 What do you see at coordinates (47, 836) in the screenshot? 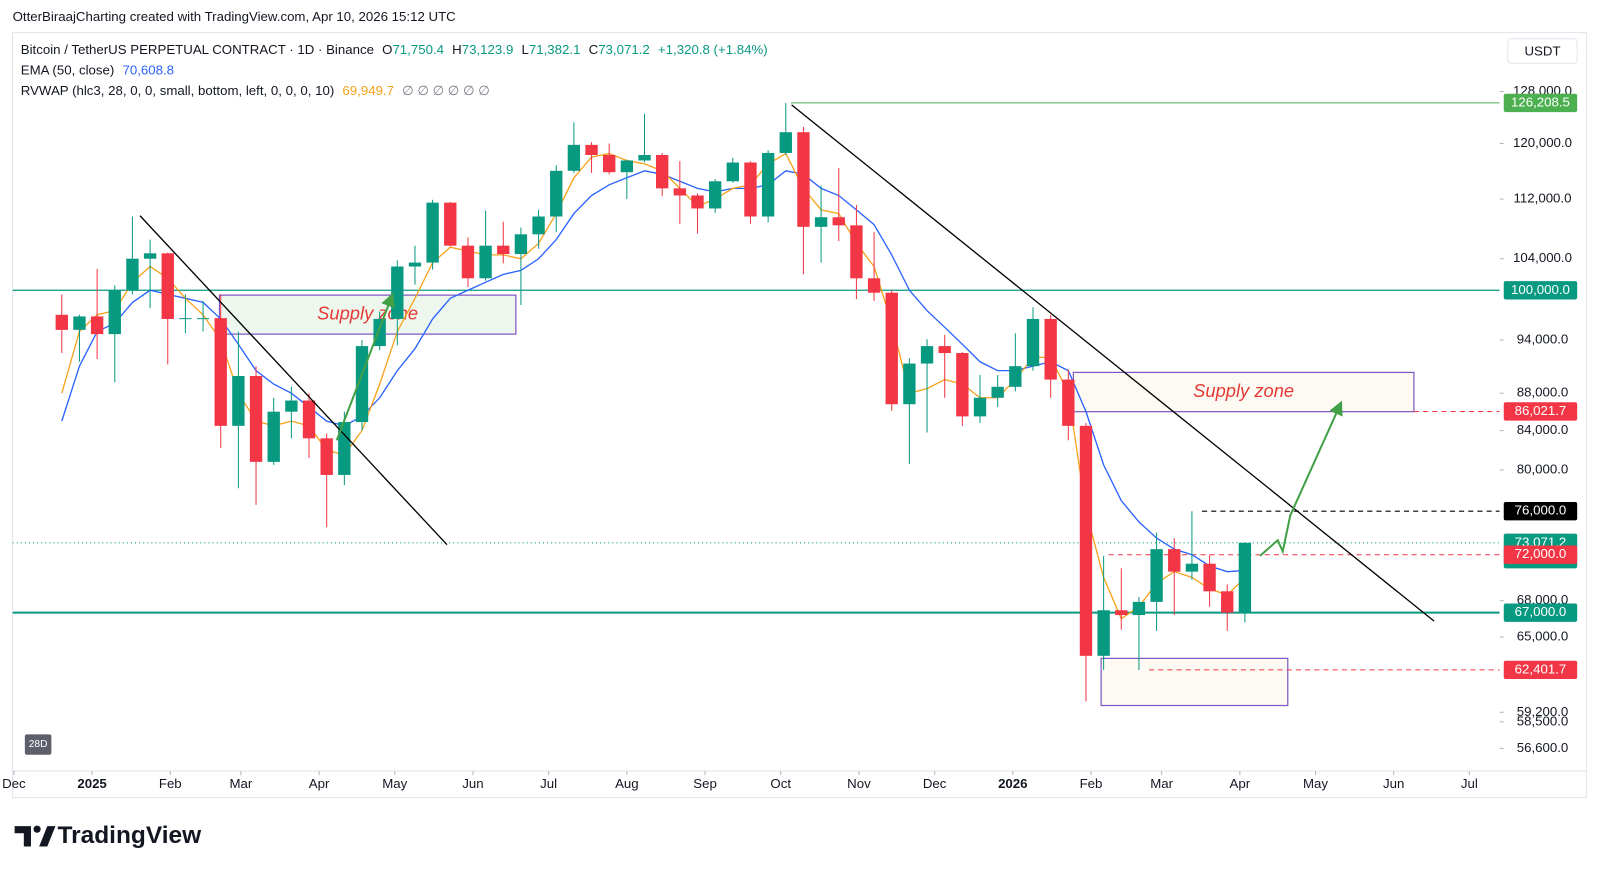
I see `logo-slash` at bounding box center [47, 836].